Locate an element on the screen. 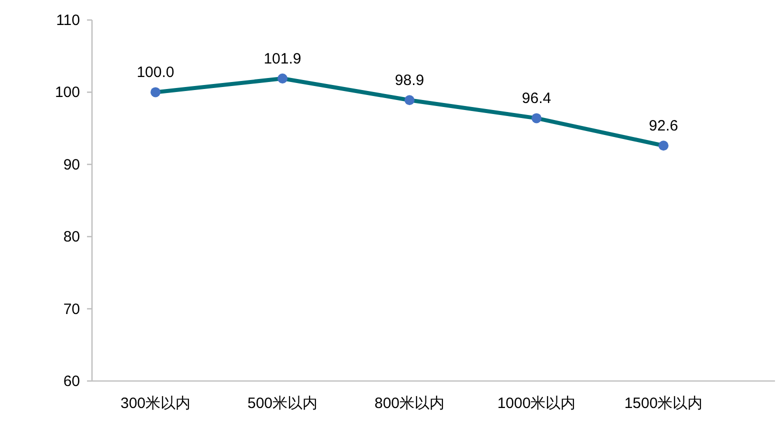  y-tick-label: 100 is located at coordinates (67, 93).